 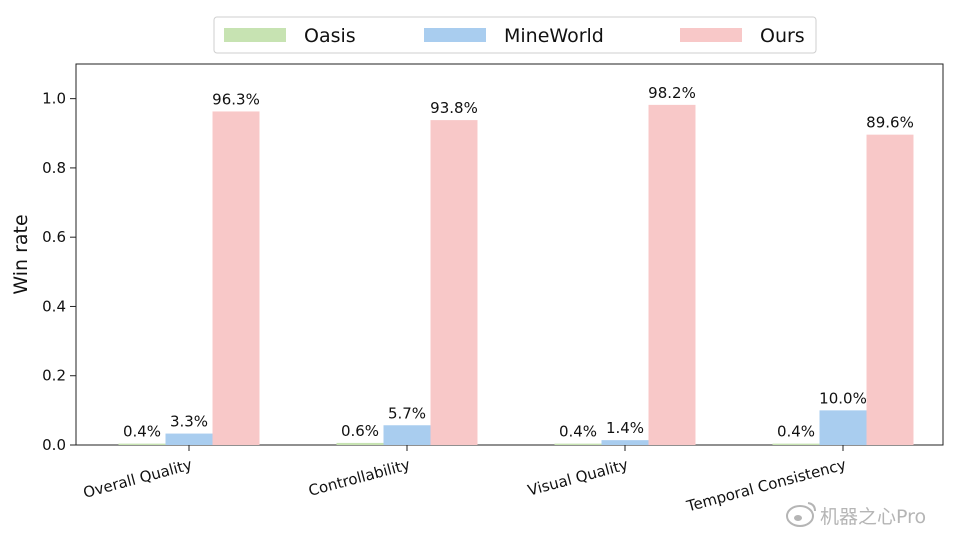 What do you see at coordinates (137, 478) in the screenshot?
I see `x-category-label: Overall Quality` at bounding box center [137, 478].